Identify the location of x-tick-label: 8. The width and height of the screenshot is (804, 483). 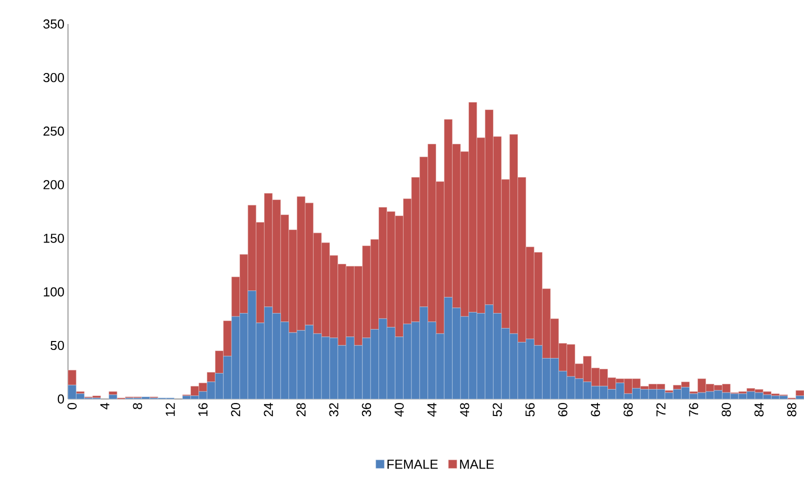
(137, 406).